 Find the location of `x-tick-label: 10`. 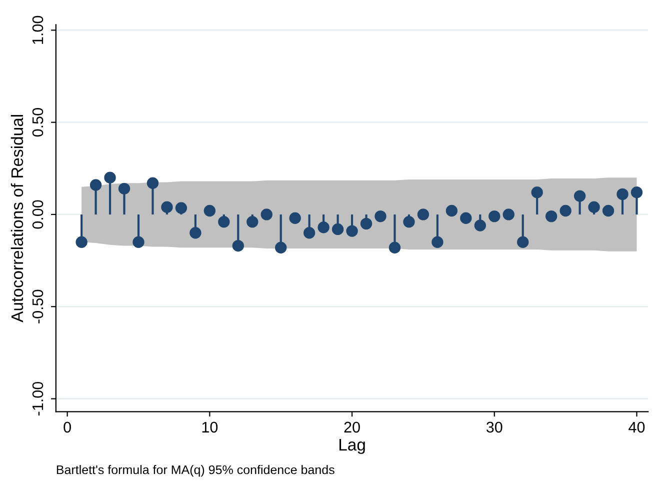

x-tick-label: 10 is located at coordinates (210, 427).